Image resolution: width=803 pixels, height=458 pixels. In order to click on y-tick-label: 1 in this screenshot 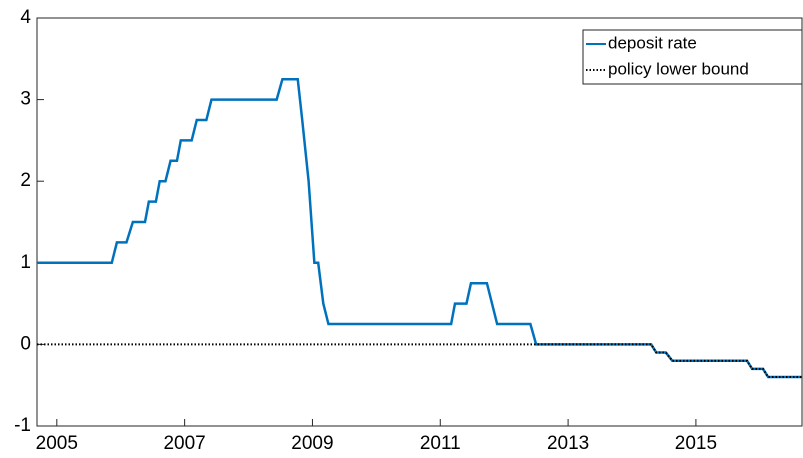, I will do `click(25, 262)`.